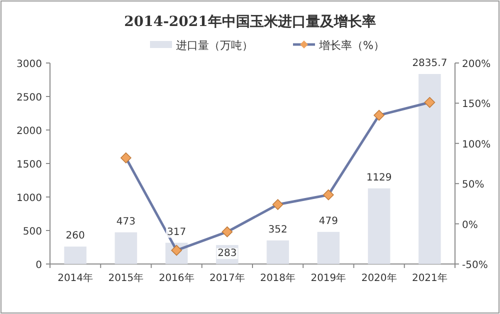 This screenshot has width=500, height=314. I want to click on y2-tick-label: 50%, so click(473, 185).